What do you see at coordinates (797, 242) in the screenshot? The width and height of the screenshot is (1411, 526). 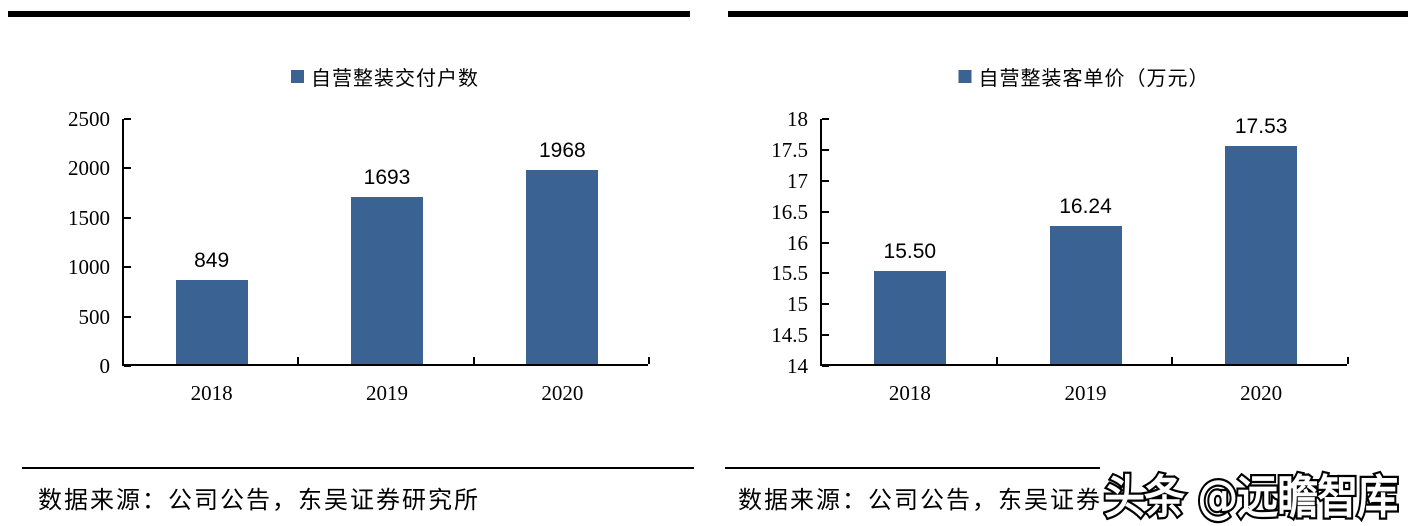 I see `y-axis-tick-label: 16` at bounding box center [797, 242].